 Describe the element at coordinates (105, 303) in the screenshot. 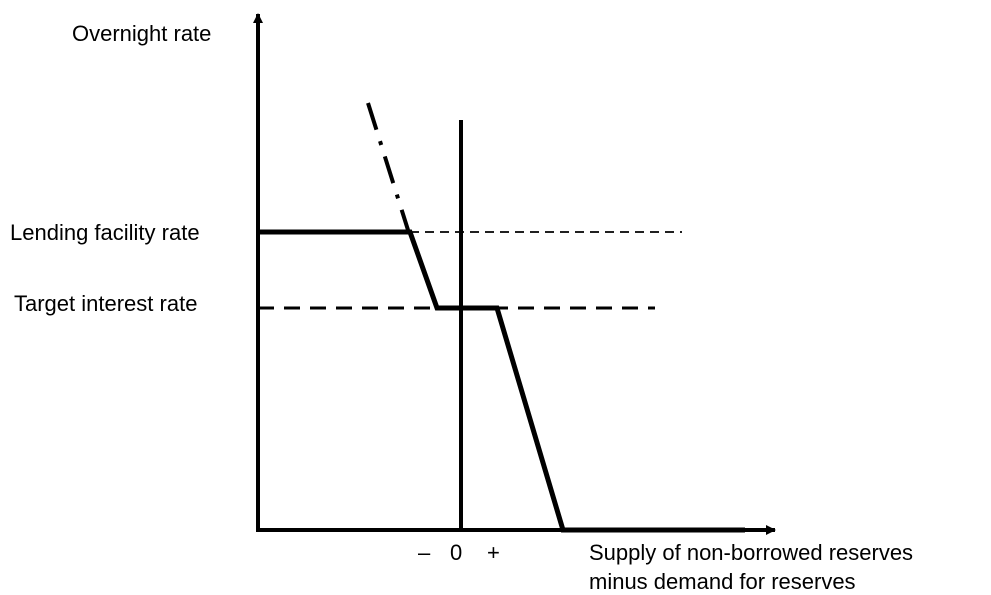

I see `target-rate-label: Target interest rate` at that location.